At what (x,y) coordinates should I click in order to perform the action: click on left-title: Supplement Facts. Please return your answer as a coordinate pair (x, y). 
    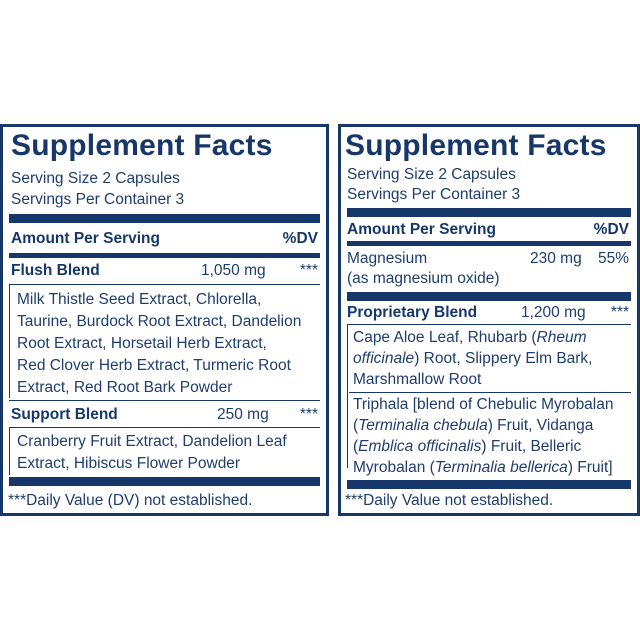
    Looking at the image, I should click on (142, 145).